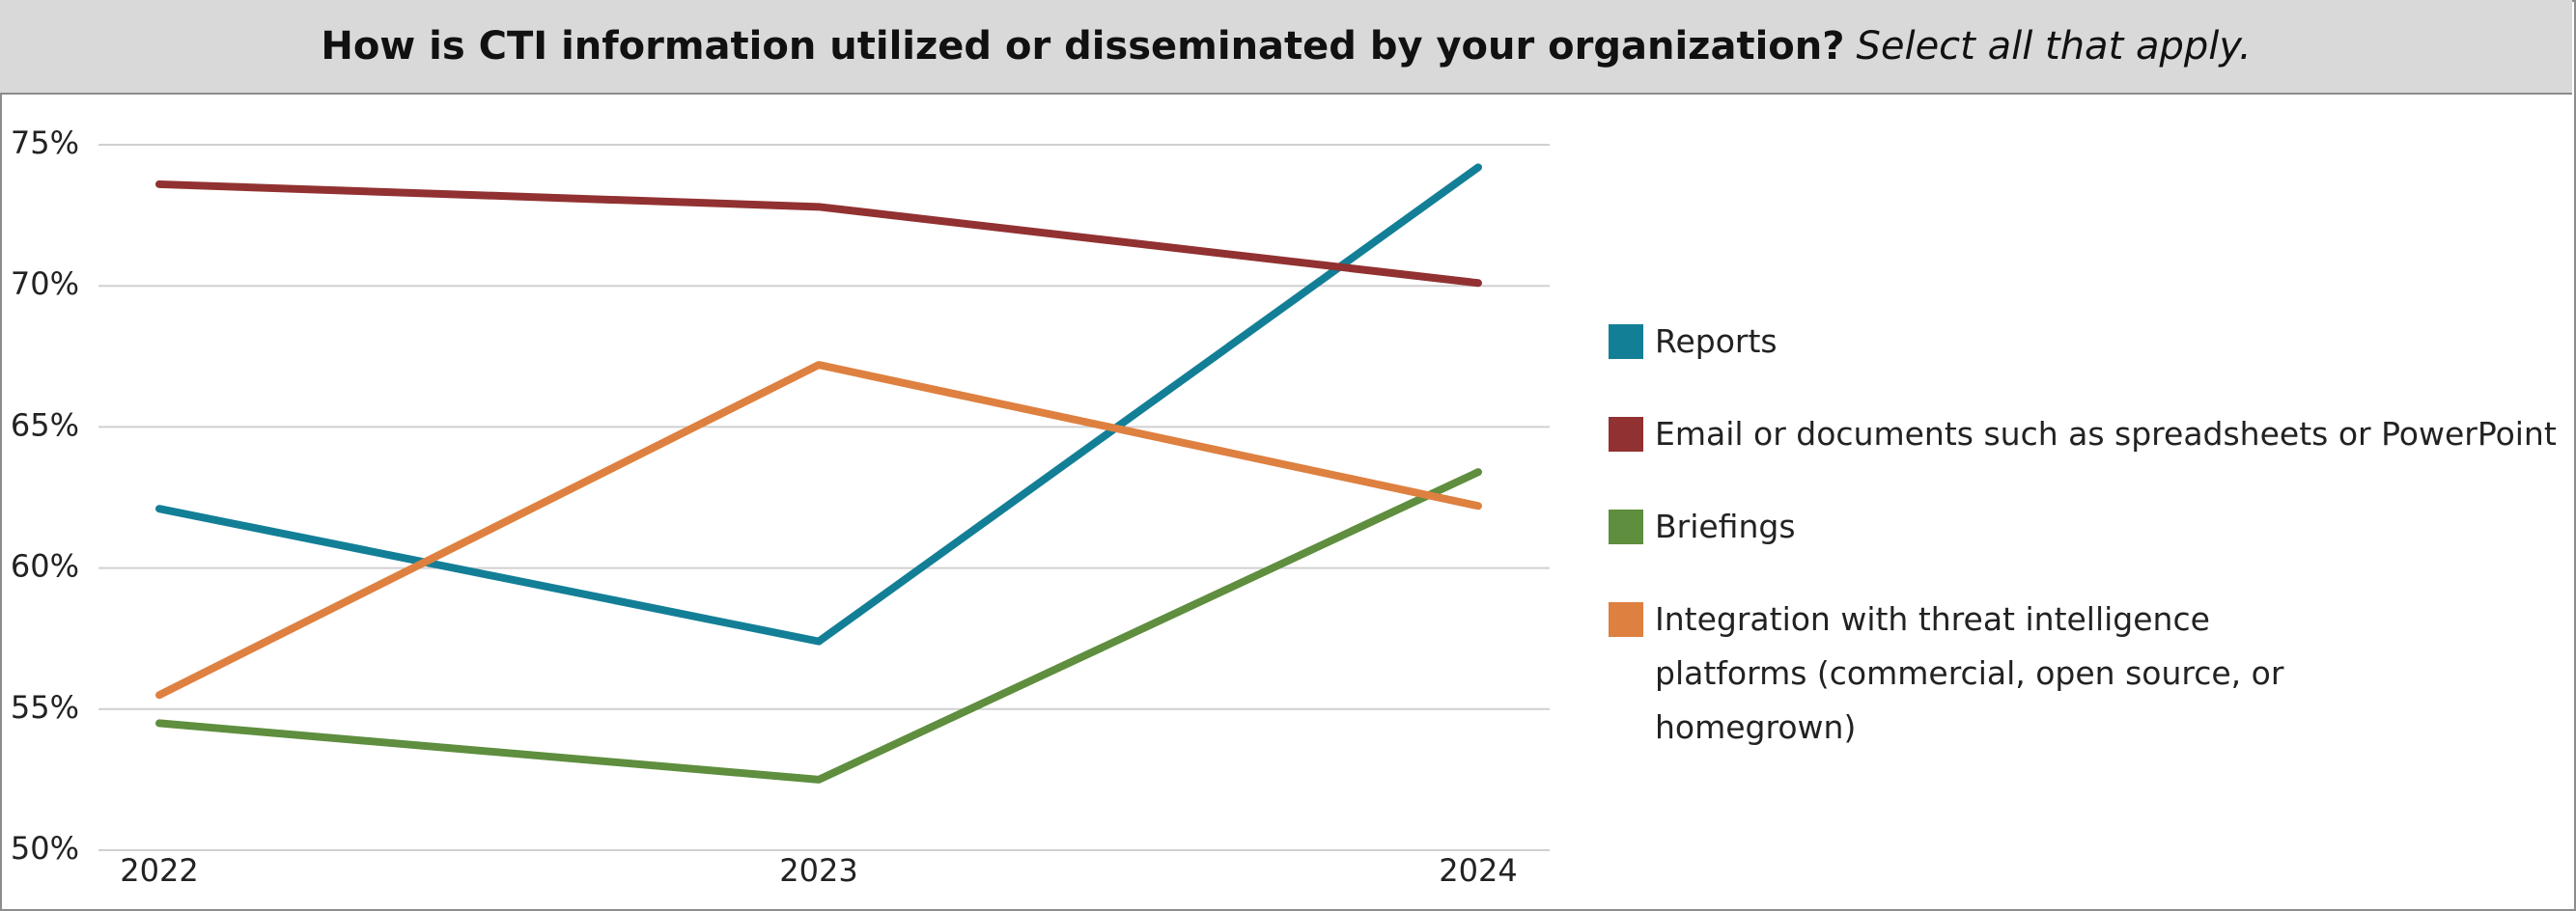  Describe the element at coordinates (2086, 342) in the screenshot. I see `legend-item: Reports` at that location.